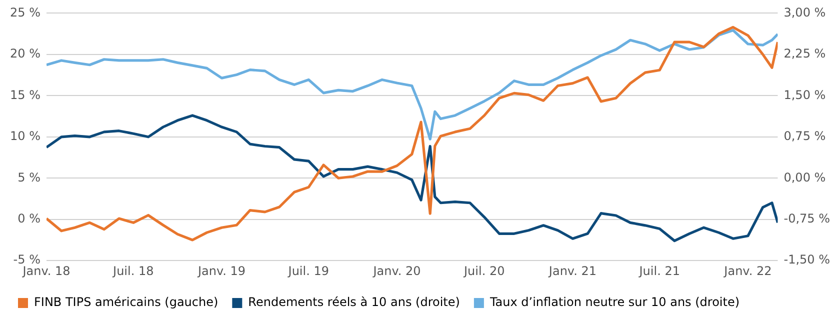 The height and width of the screenshot is (321, 840). What do you see at coordinates (572, 271) in the screenshot?
I see `x-tick-label: Janv. 21` at bounding box center [572, 271].